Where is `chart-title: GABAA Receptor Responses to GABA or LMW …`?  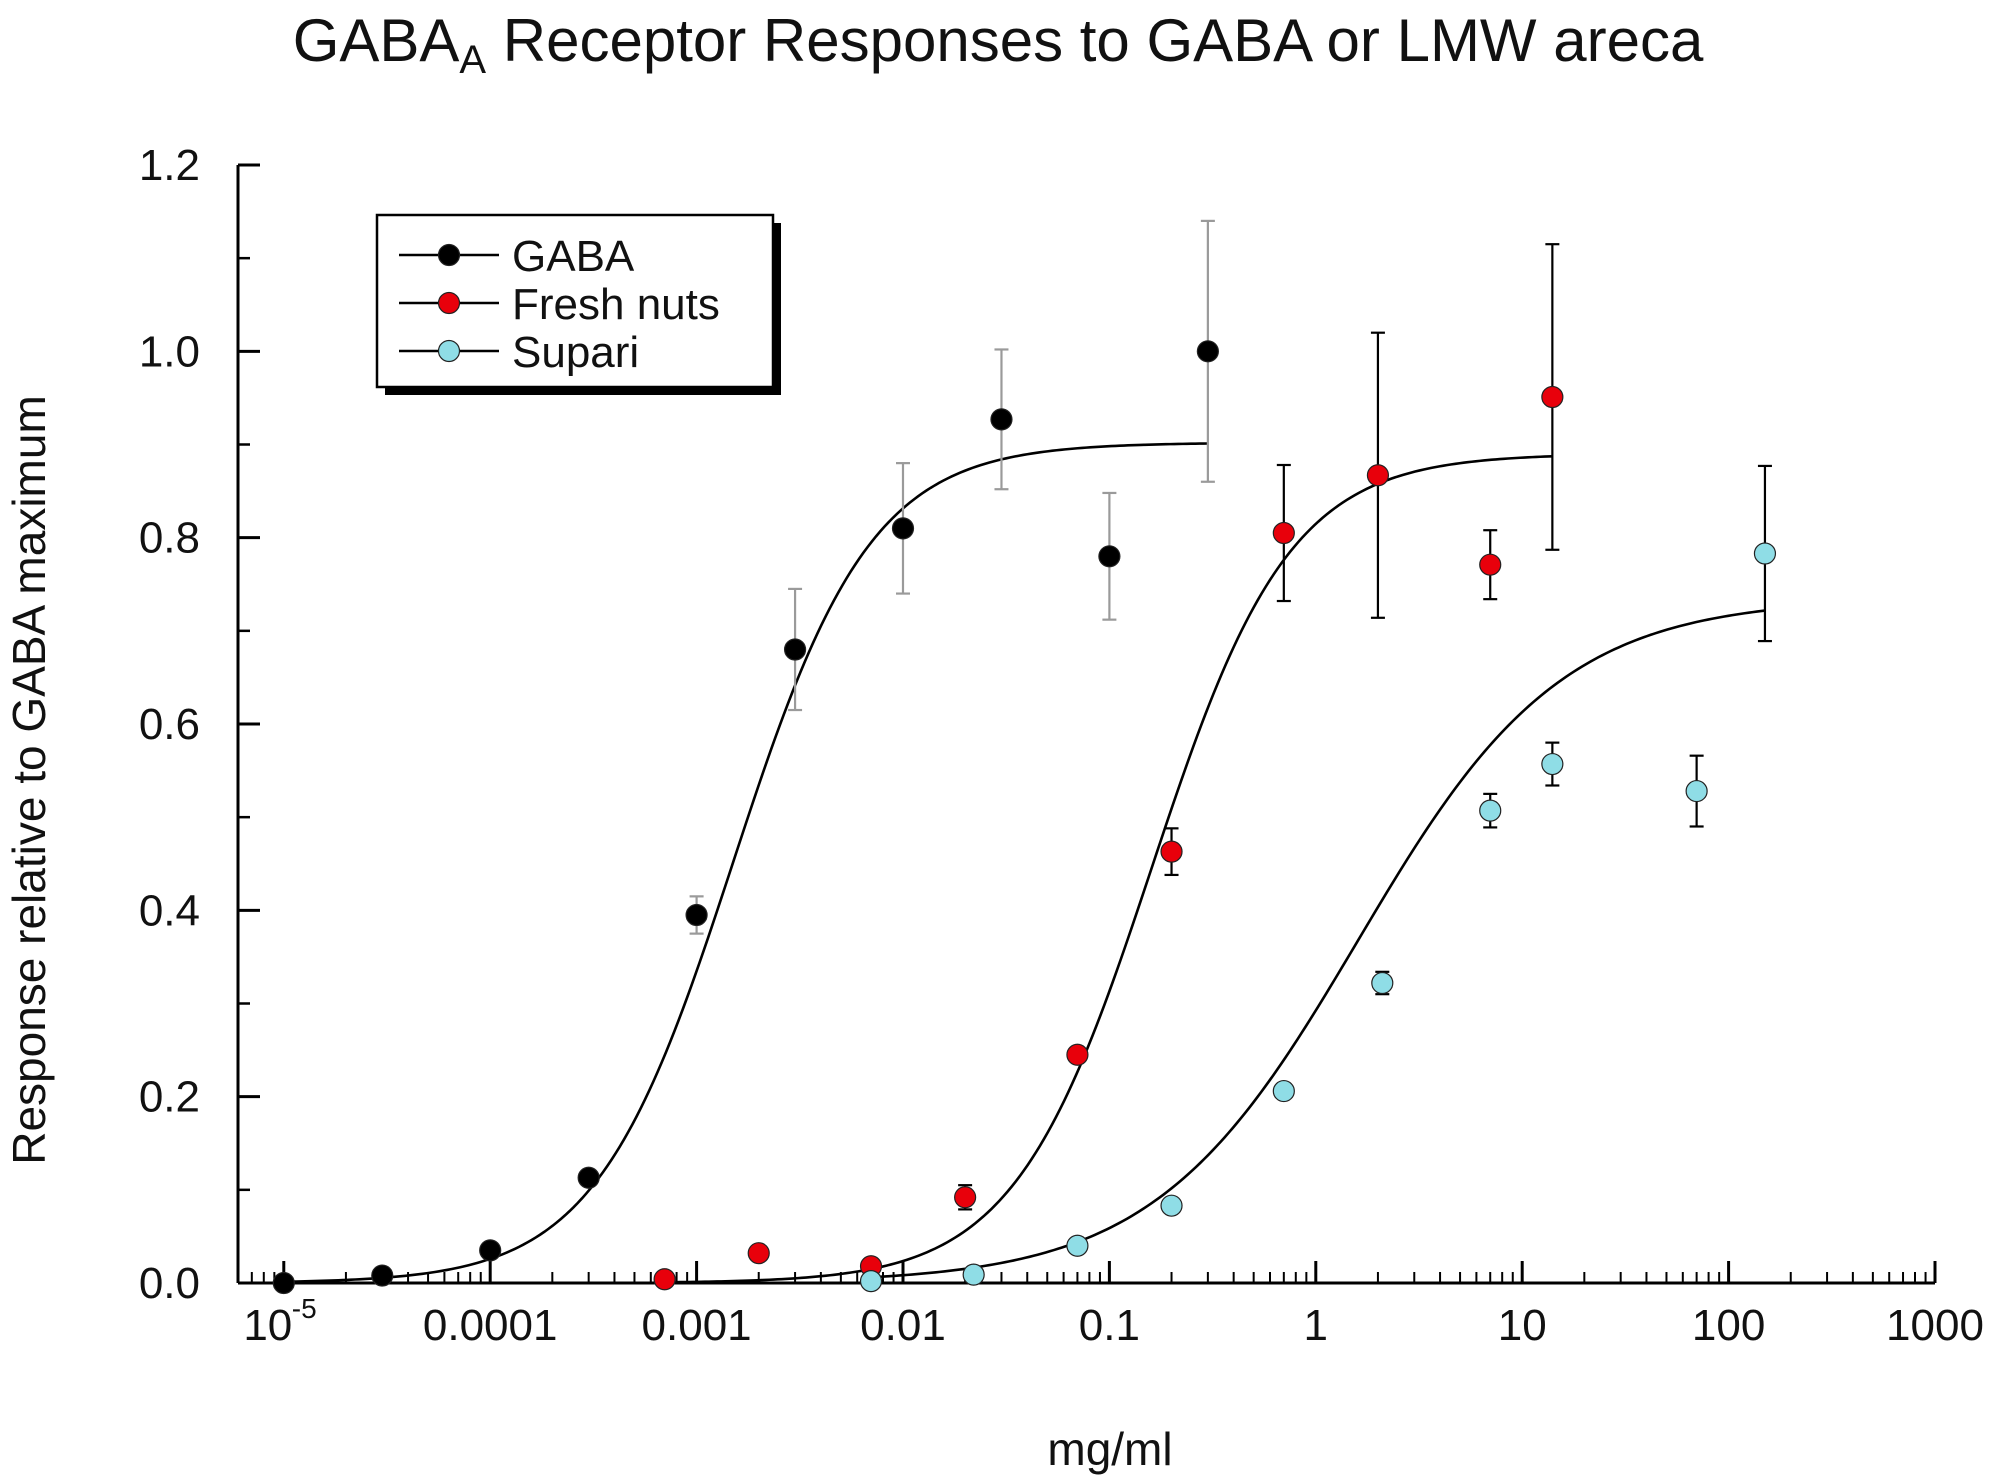 chart-title: GABAA Receptor Responses to GABA or LMW … is located at coordinates (998, 44).